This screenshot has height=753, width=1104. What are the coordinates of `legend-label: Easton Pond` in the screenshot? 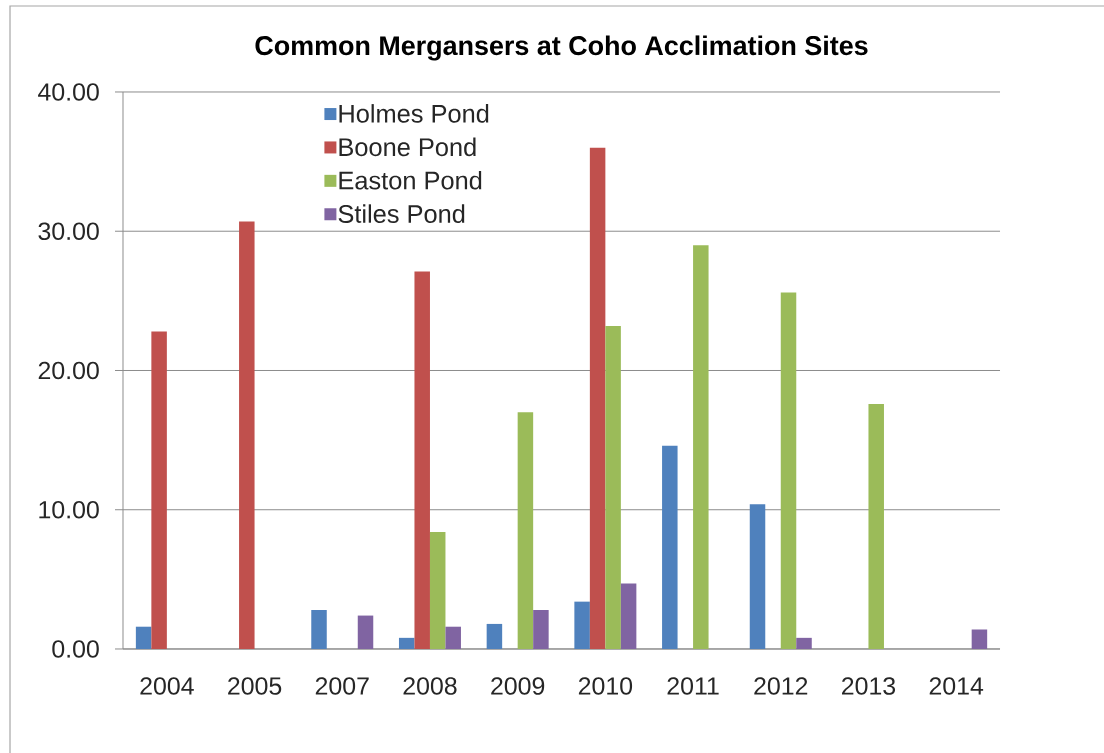 It's located at (410, 180).